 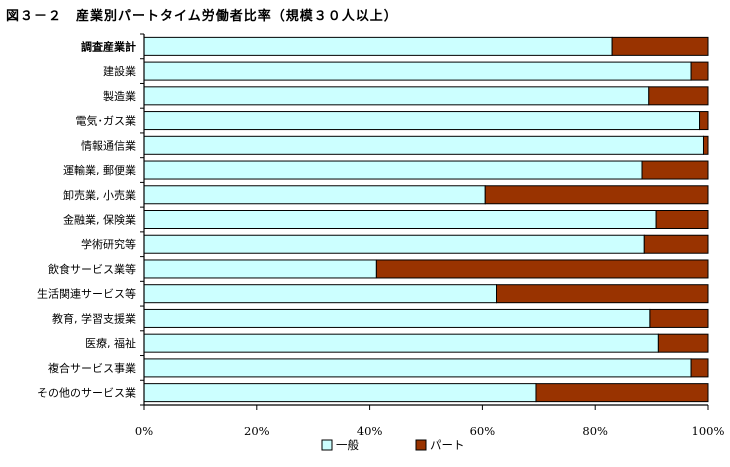 I want to click on category-label: 教育, 学習支援業, so click(x=94, y=318).